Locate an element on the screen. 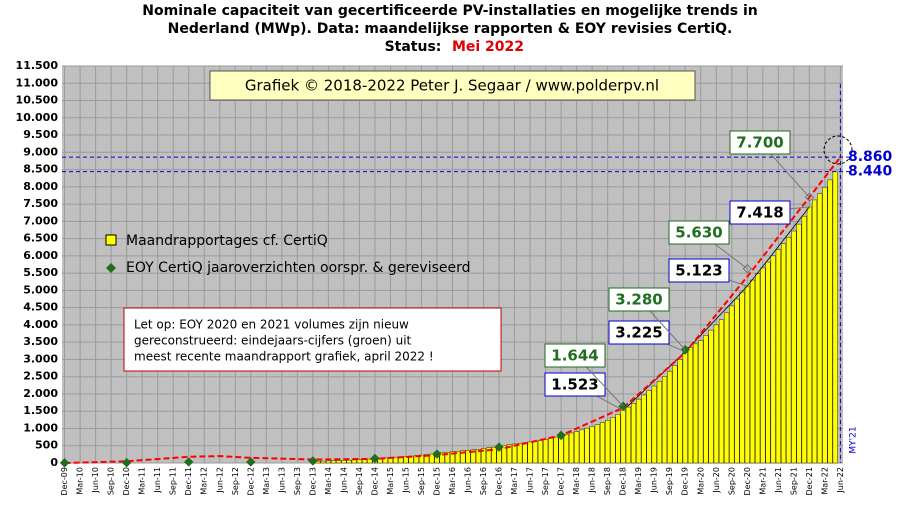  eoy-label: 3.280 is located at coordinates (638, 300).